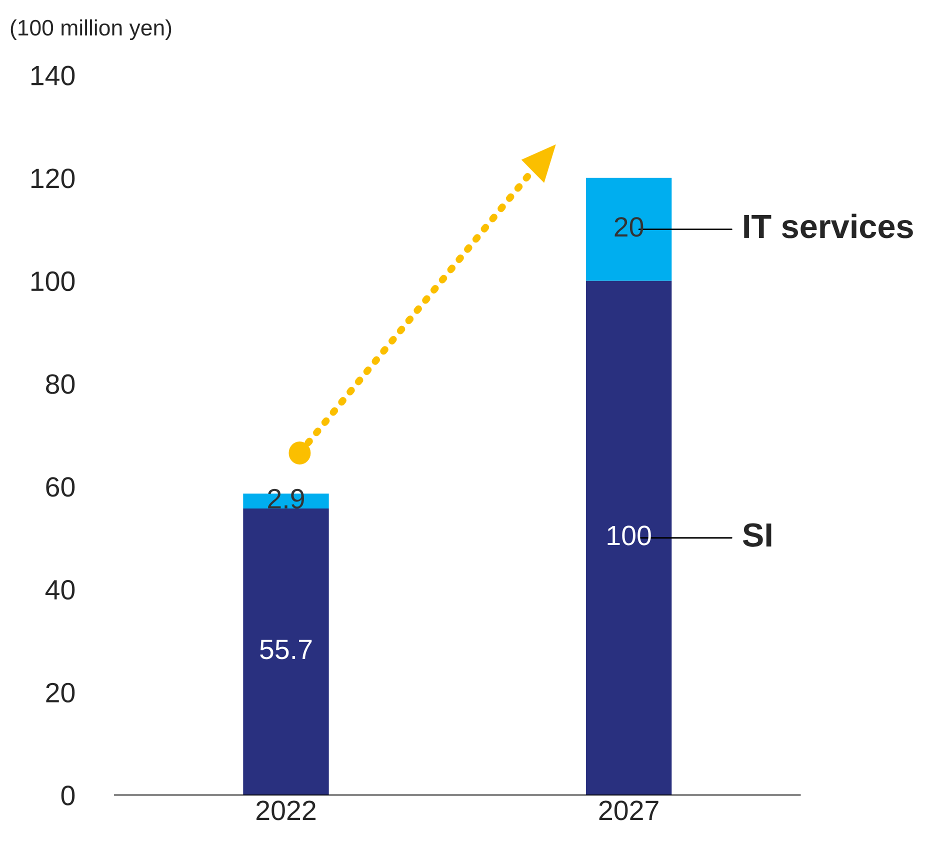 This screenshot has width=947, height=848. I want to click on text: IT services, so click(828, 226).